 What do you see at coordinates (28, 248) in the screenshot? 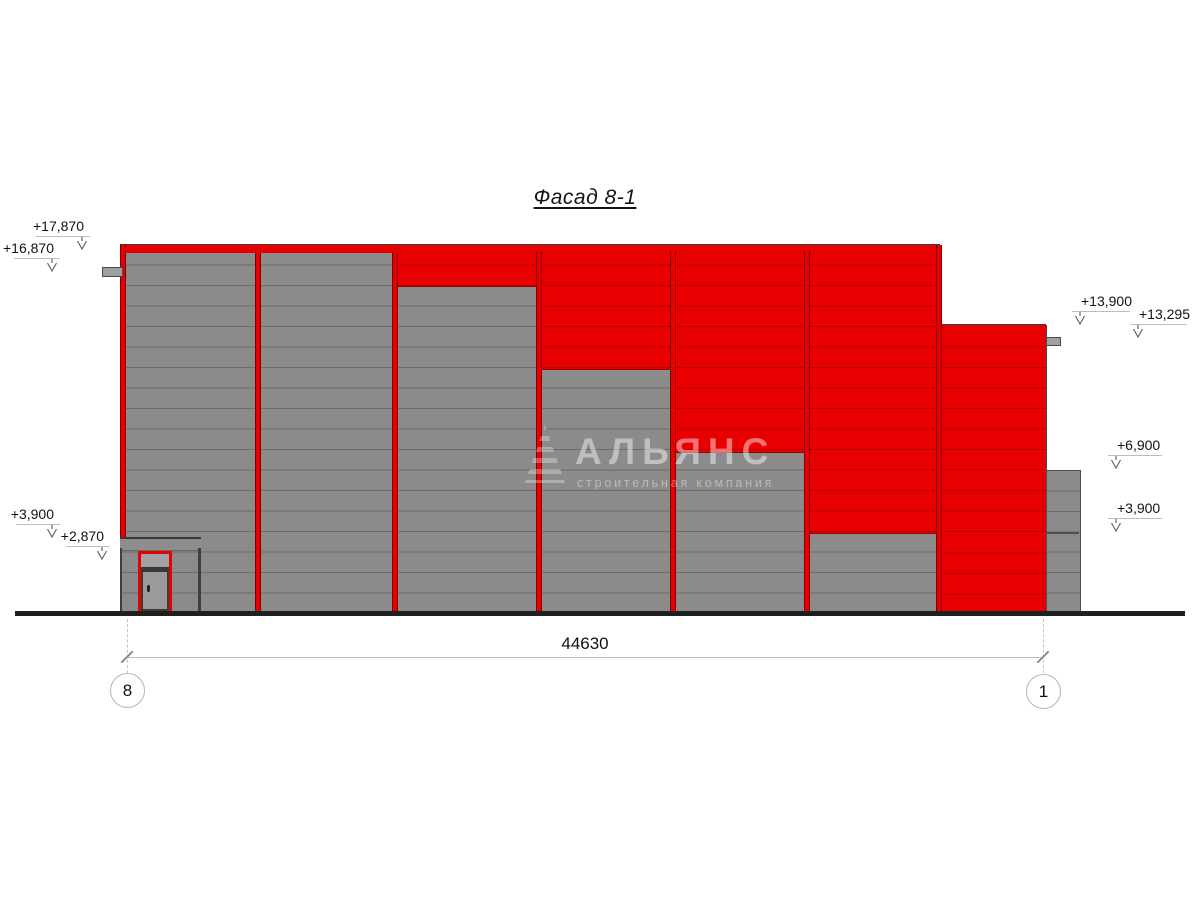
I see `elevation-value: +16,870` at bounding box center [28, 248].